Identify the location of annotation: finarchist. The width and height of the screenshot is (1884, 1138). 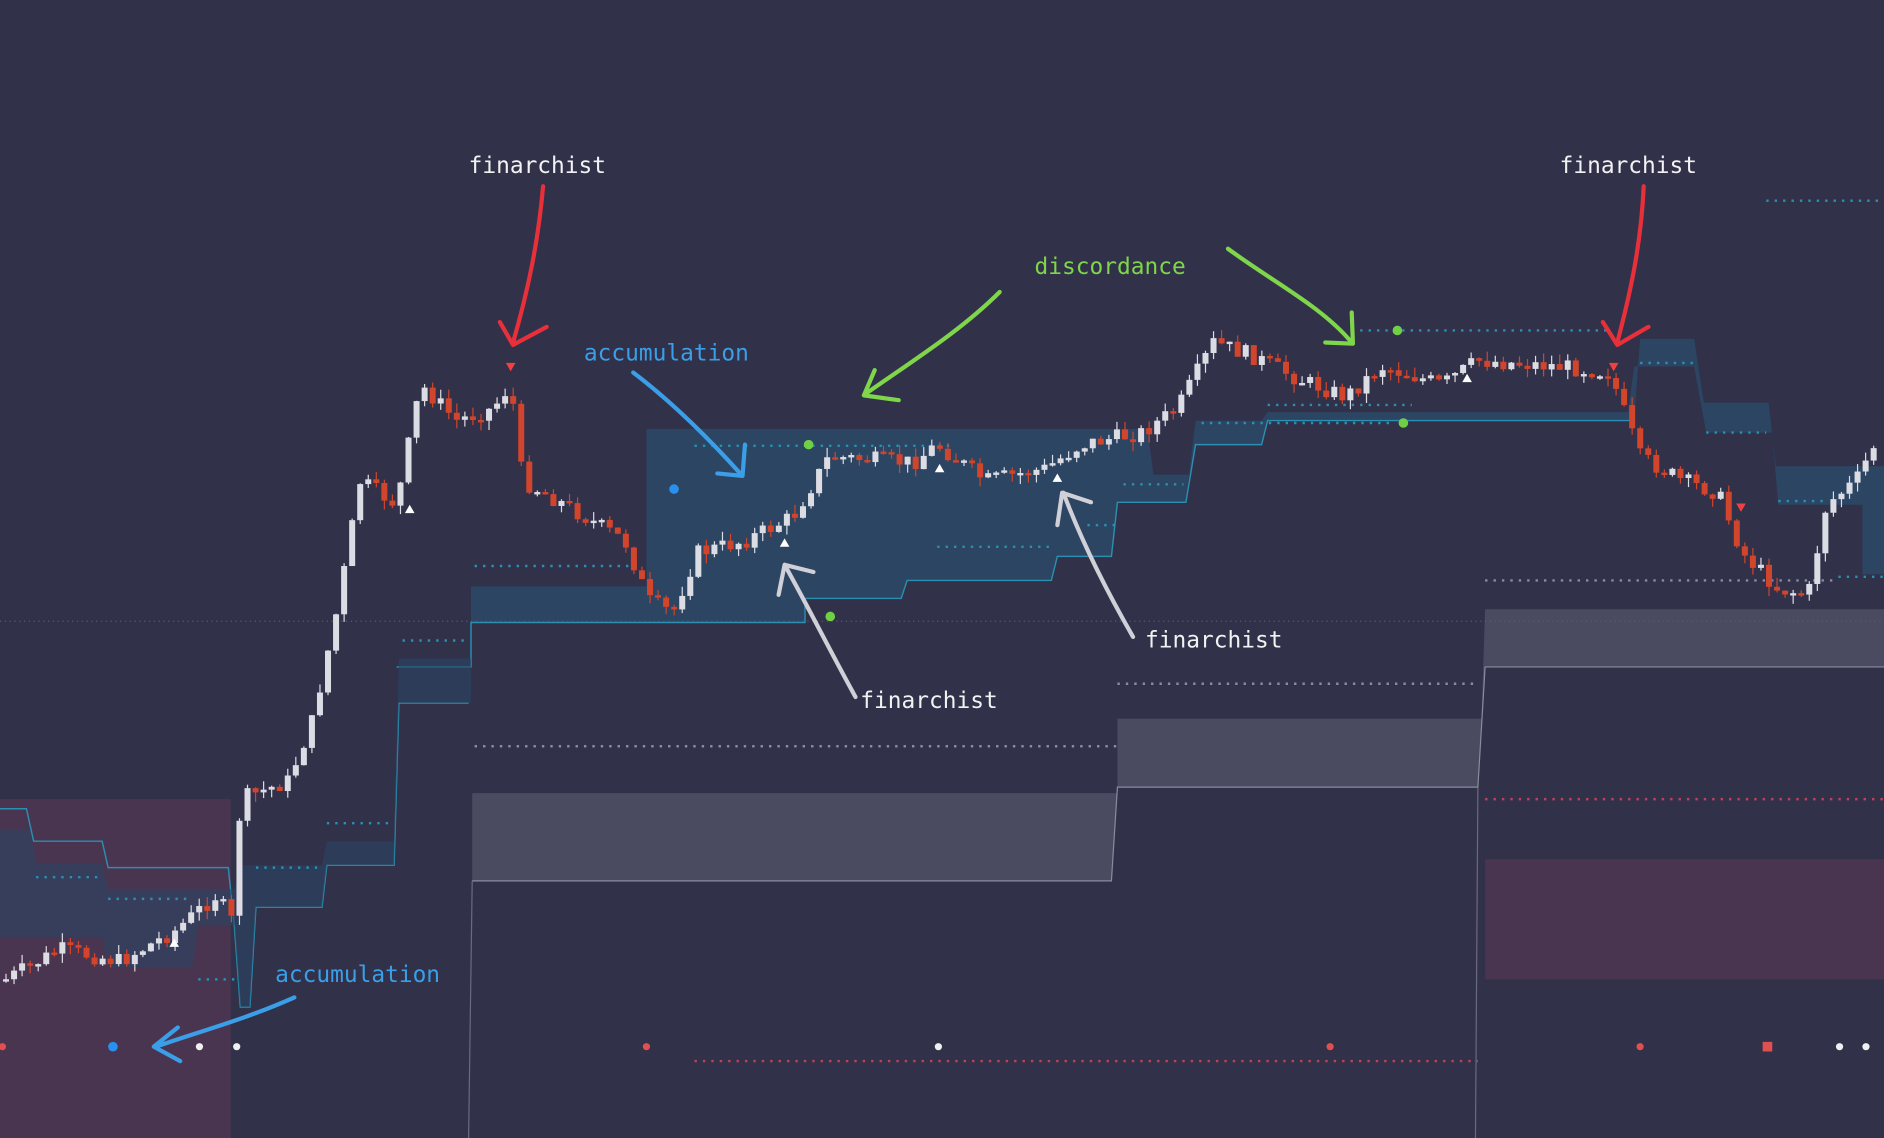
(928, 701).